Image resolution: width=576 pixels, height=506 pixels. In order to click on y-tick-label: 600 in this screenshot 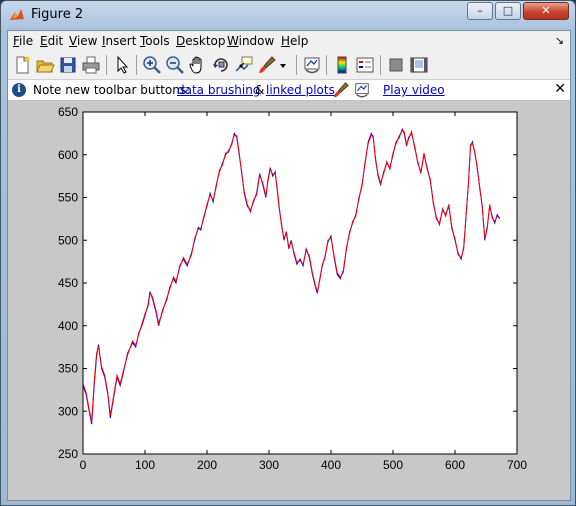, I will do `click(68, 155)`.